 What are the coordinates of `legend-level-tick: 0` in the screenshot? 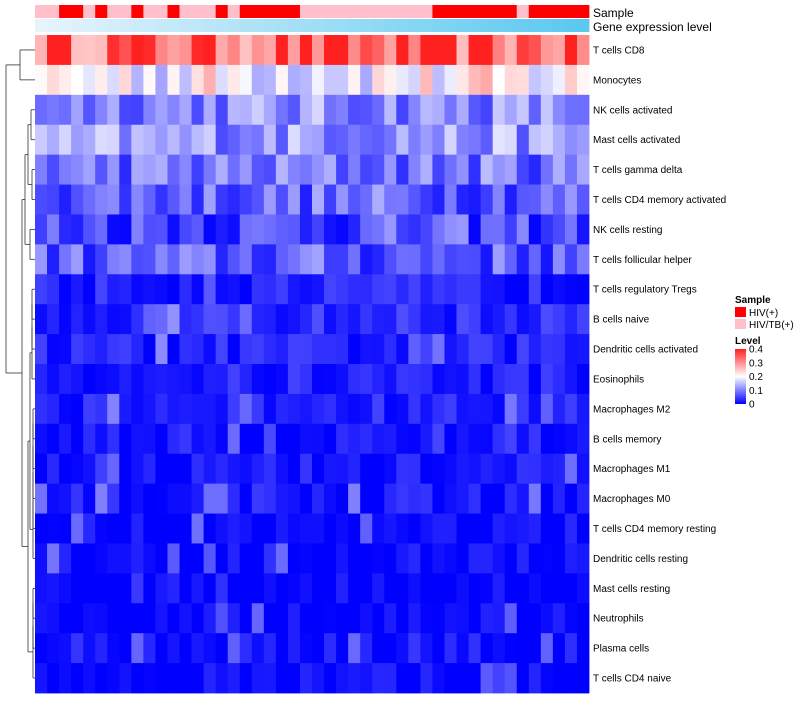 It's located at (752, 405).